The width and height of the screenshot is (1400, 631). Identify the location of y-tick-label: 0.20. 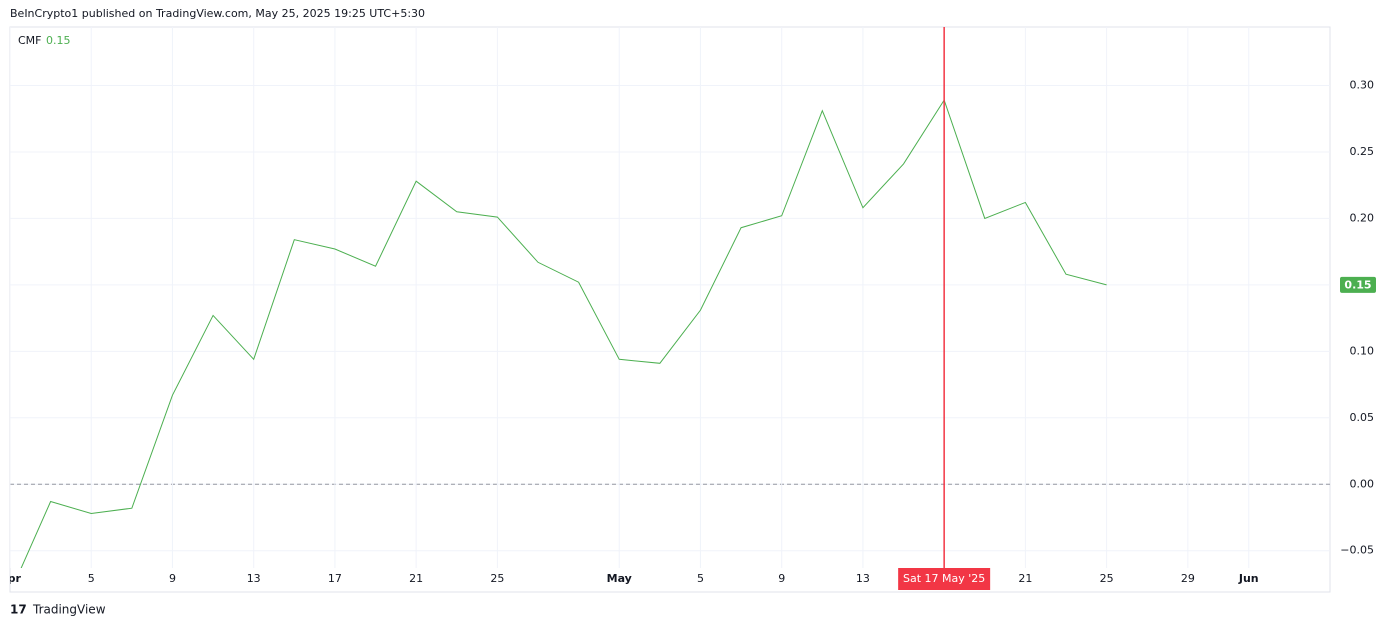
(1362, 217).